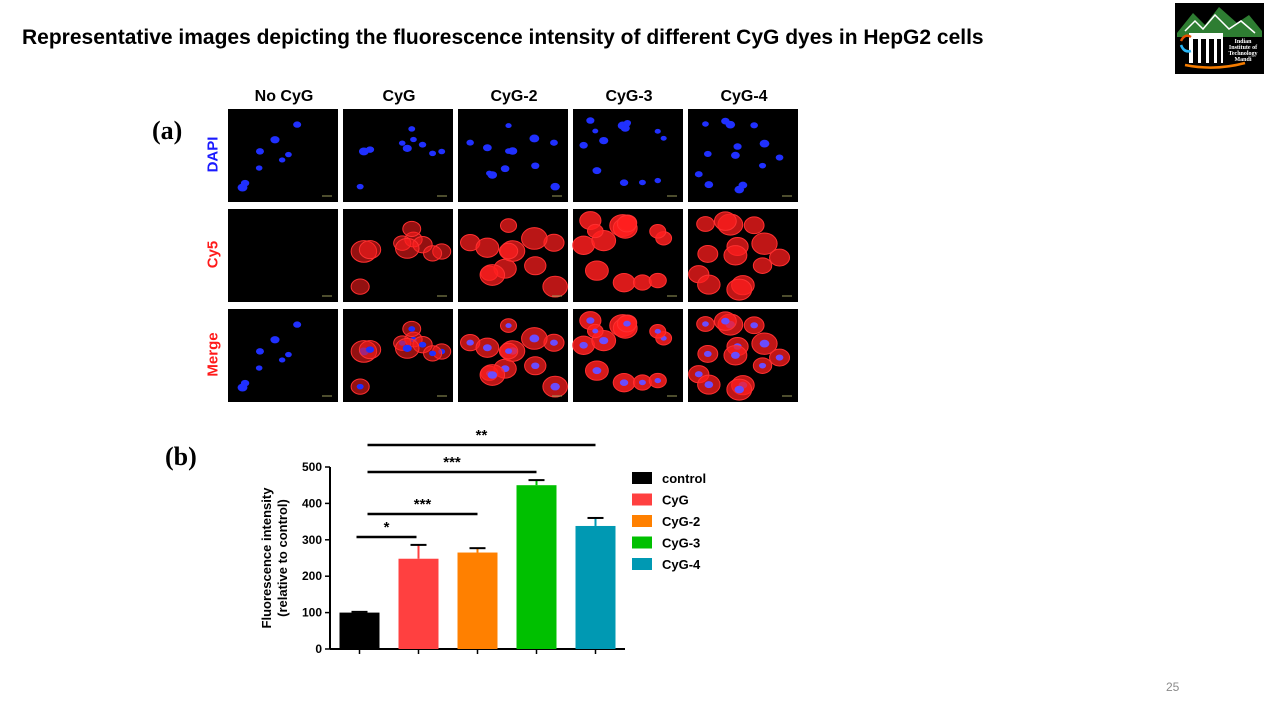 The image size is (1280, 720). Describe the element at coordinates (312, 540) in the screenshot. I see `y-tick-label: 300` at that location.